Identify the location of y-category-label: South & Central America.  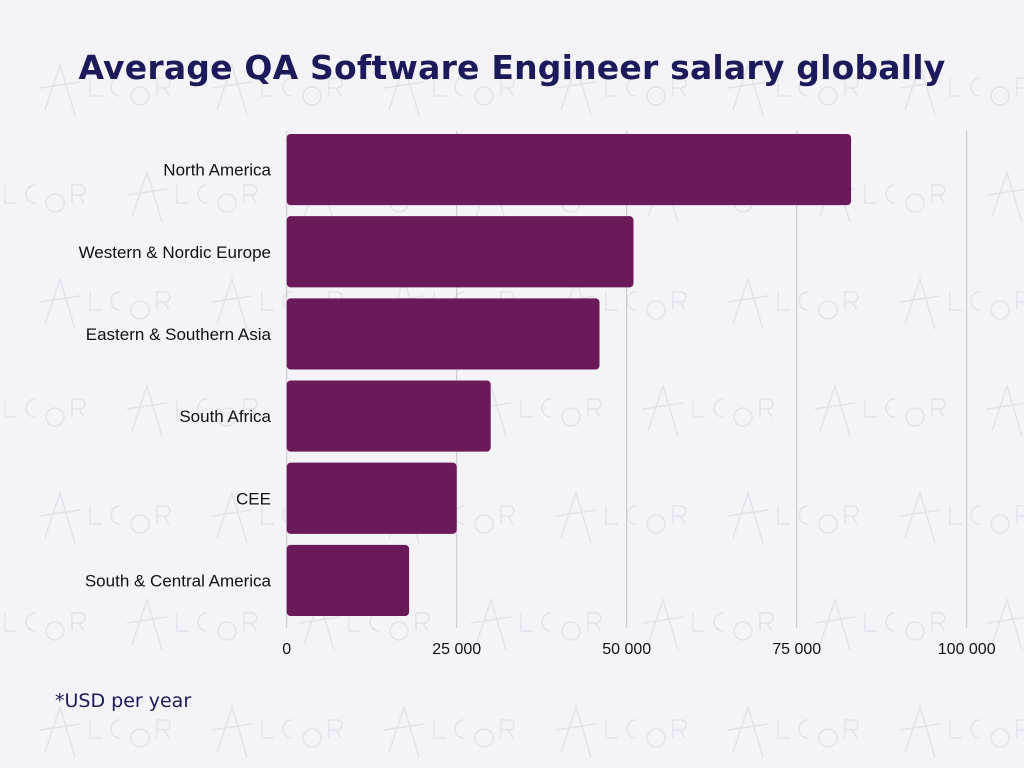
(178, 580).